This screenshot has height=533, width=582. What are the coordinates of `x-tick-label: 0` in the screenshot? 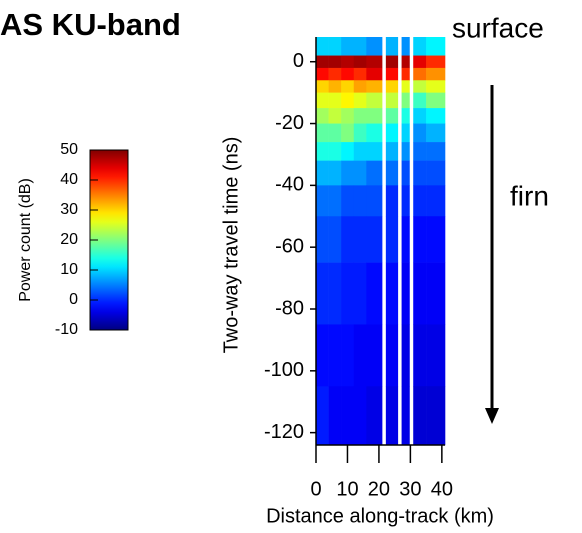 It's located at (315, 489).